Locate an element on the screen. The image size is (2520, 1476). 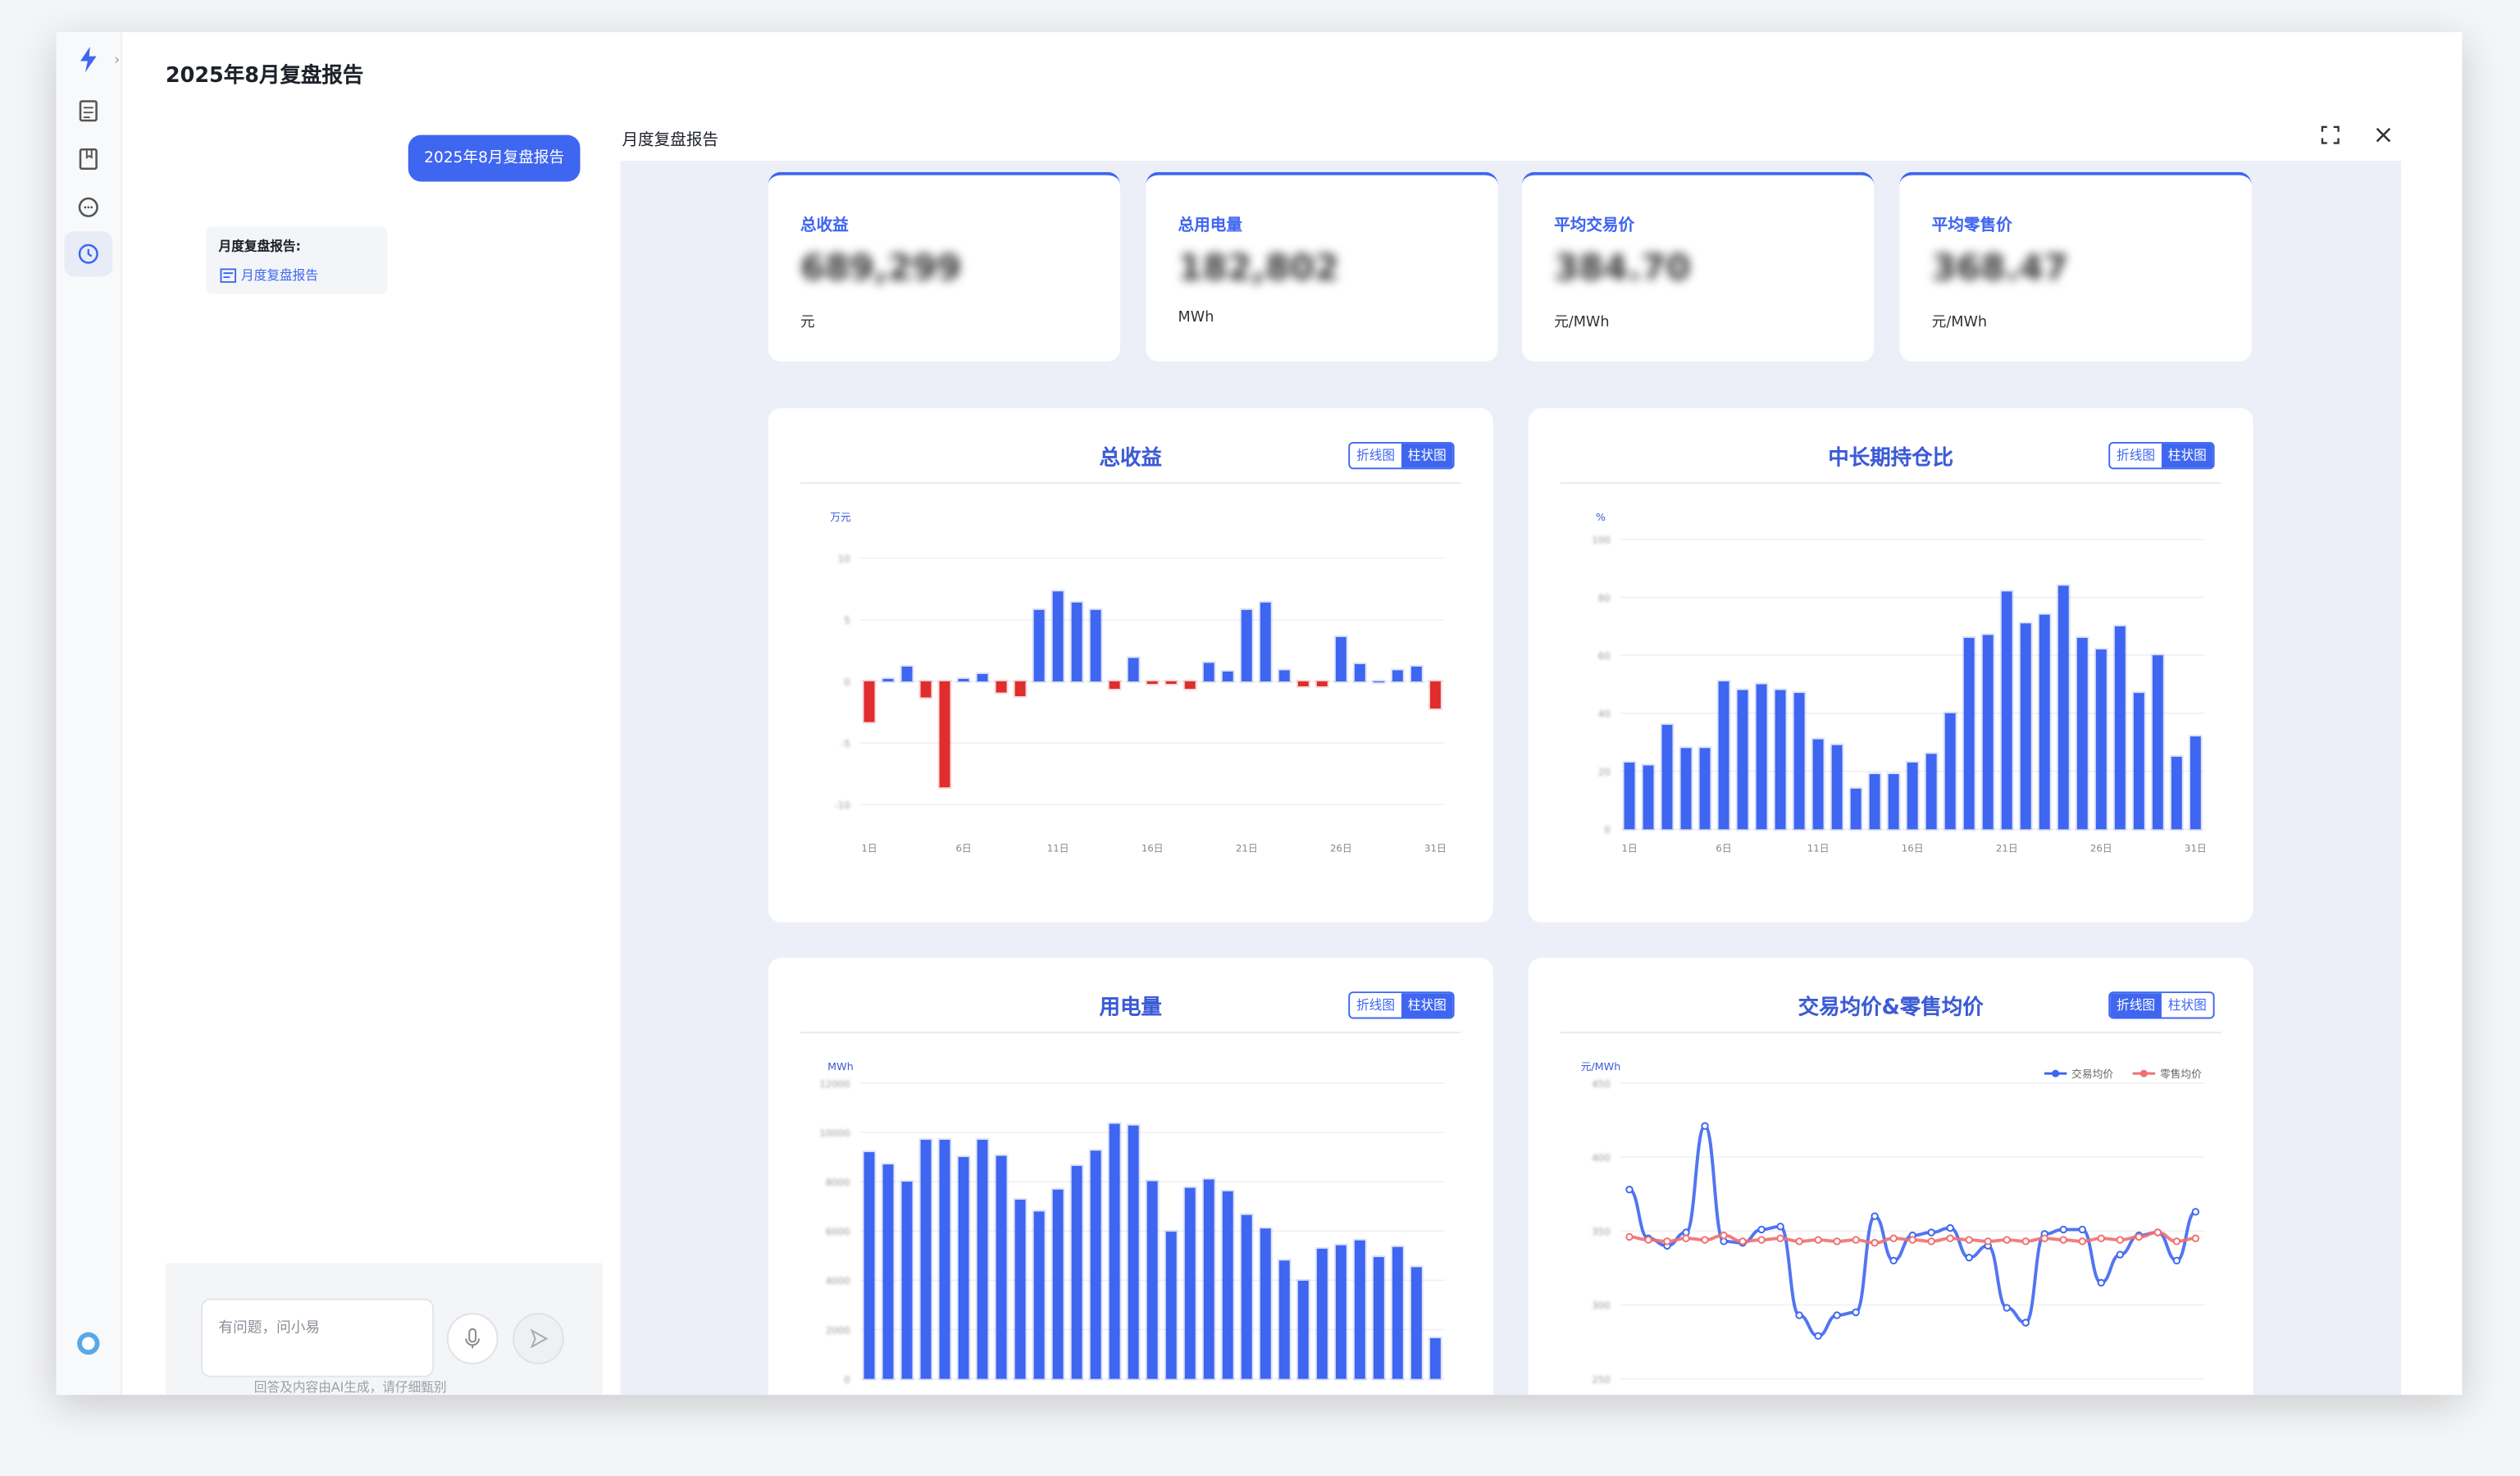
y-tick-label: 450 is located at coordinates (1601, 1084).